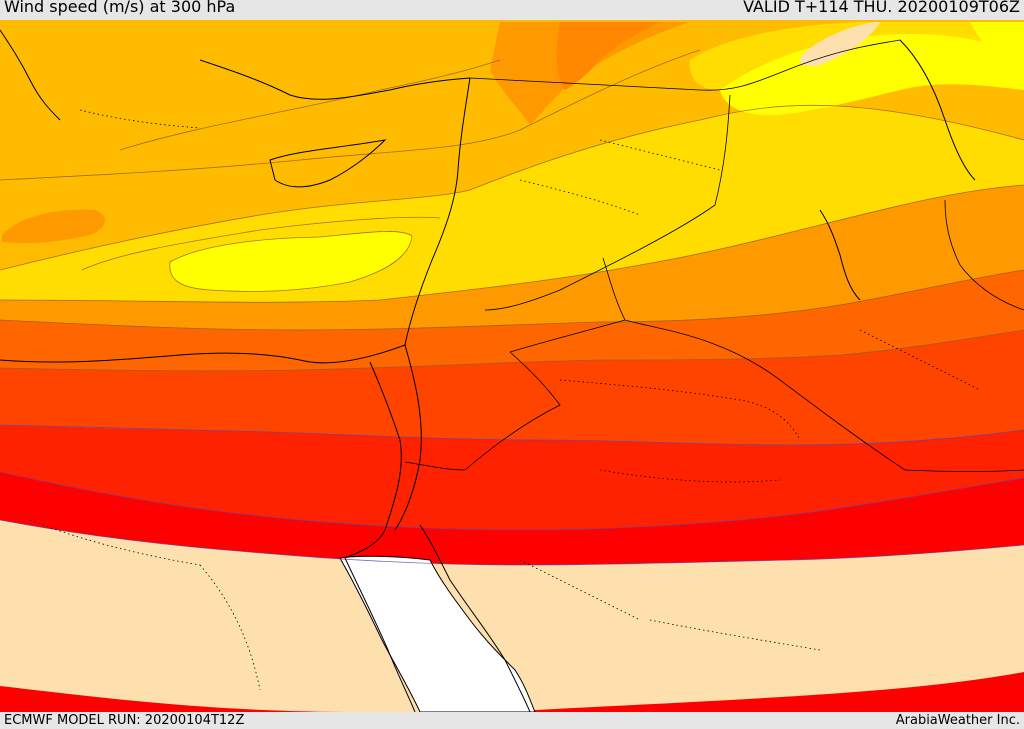  What do you see at coordinates (997, 51) in the screenshot?
I see `band-yellow-top` at bounding box center [997, 51].